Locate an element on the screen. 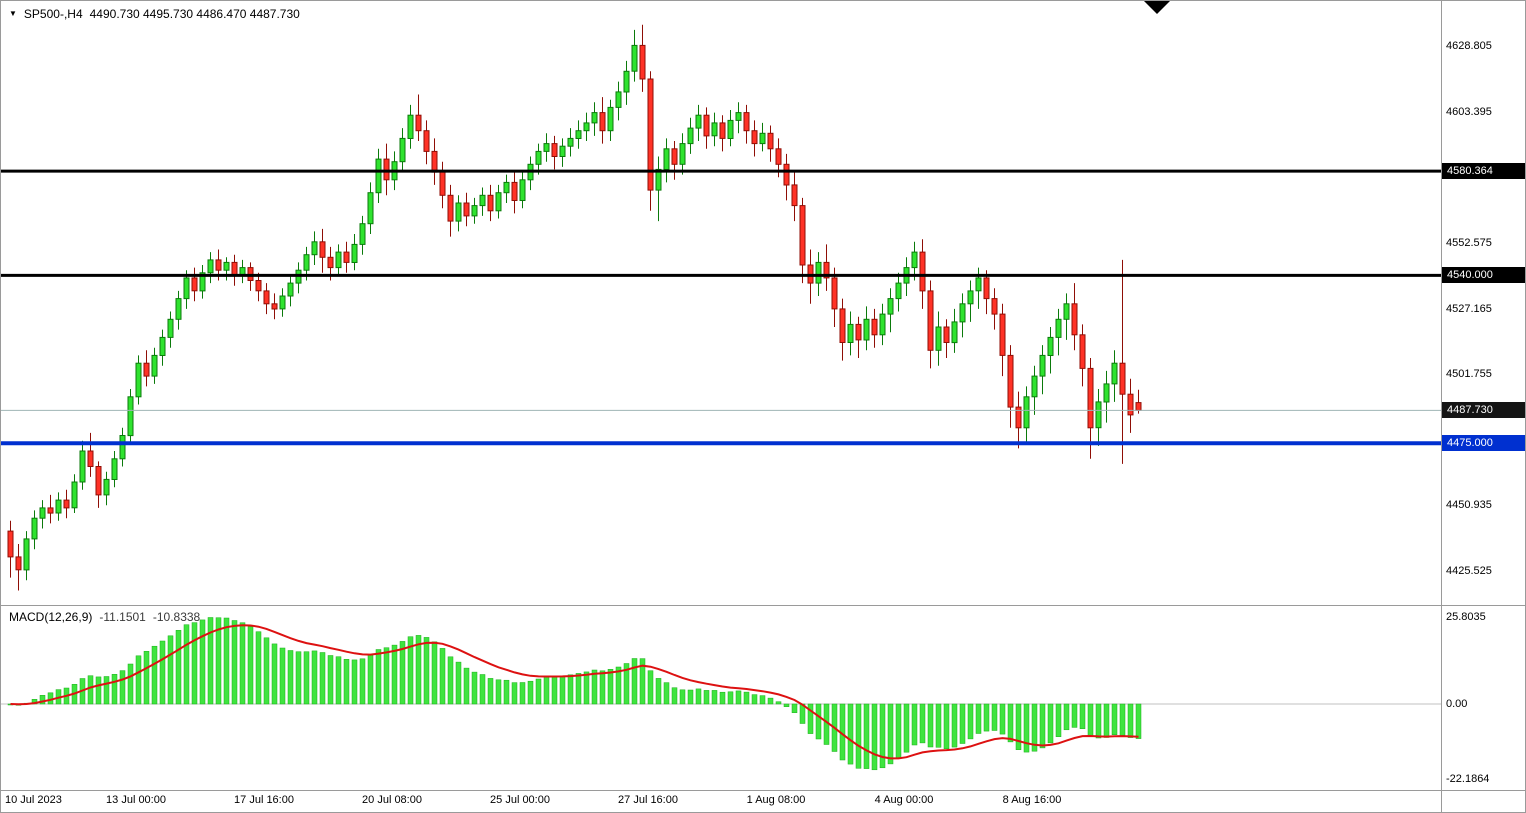  resistance-level-4540-tag: 4540.000 is located at coordinates (1483, 275).